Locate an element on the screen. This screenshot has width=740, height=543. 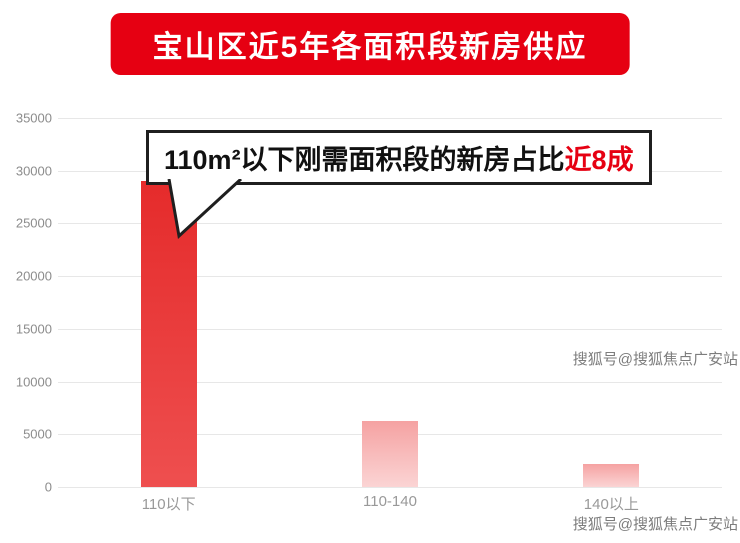
callout-text: 110m²以下刚需面积段的新房占比 is located at coordinates (364, 160).